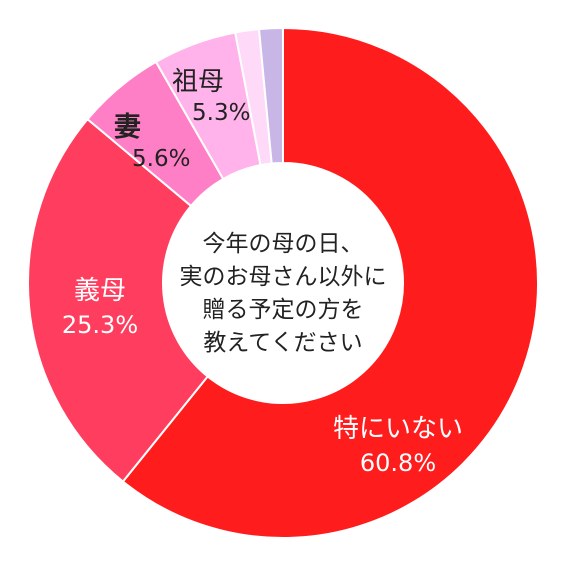  What do you see at coordinates (127, 127) in the screenshot?
I see `label-wife-name: 妻` at bounding box center [127, 127].